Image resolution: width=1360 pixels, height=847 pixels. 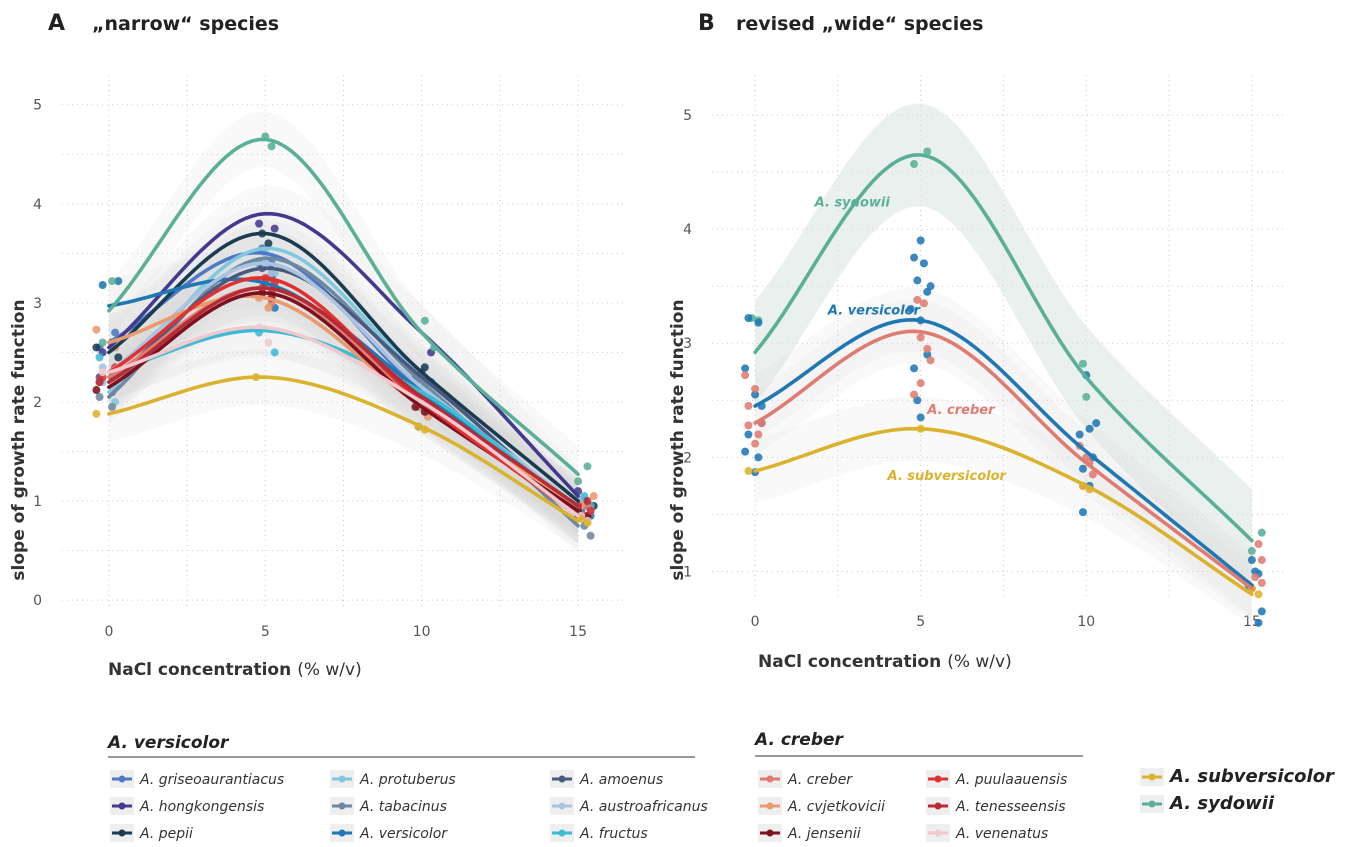 I want to click on legend-item: A. jensenii, so click(x=809, y=833).